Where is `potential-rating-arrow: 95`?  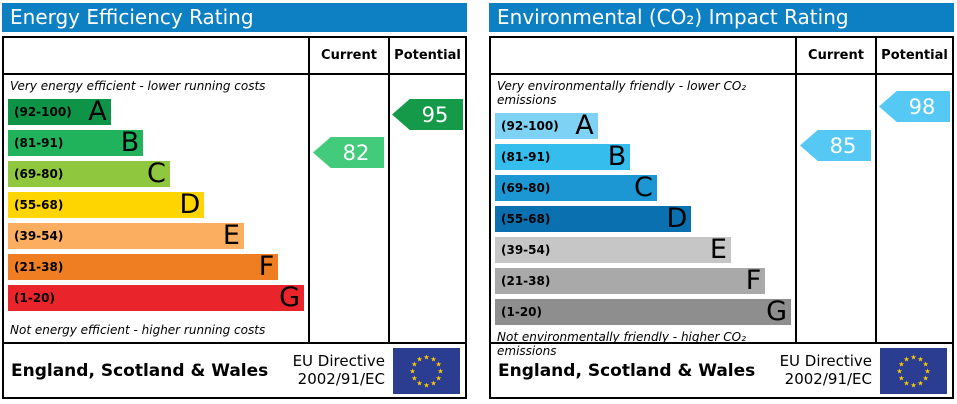 potential-rating-arrow: 95 is located at coordinates (427, 114).